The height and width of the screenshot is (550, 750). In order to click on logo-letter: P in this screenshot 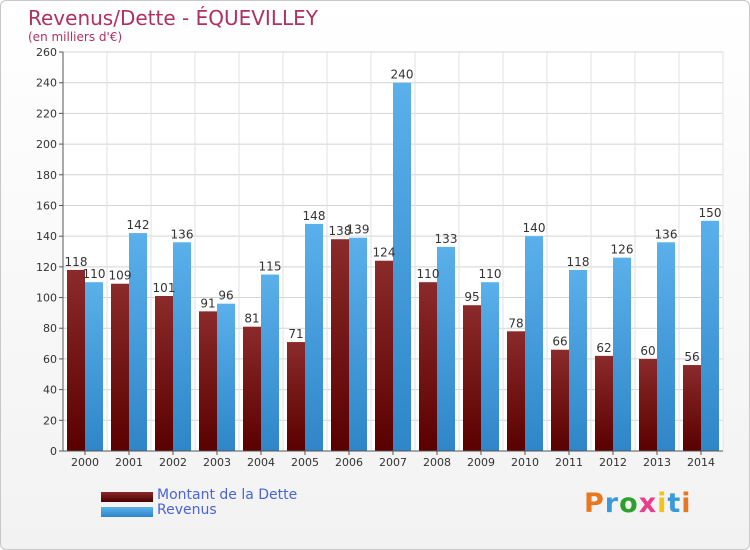, I will do `click(594, 503)`.